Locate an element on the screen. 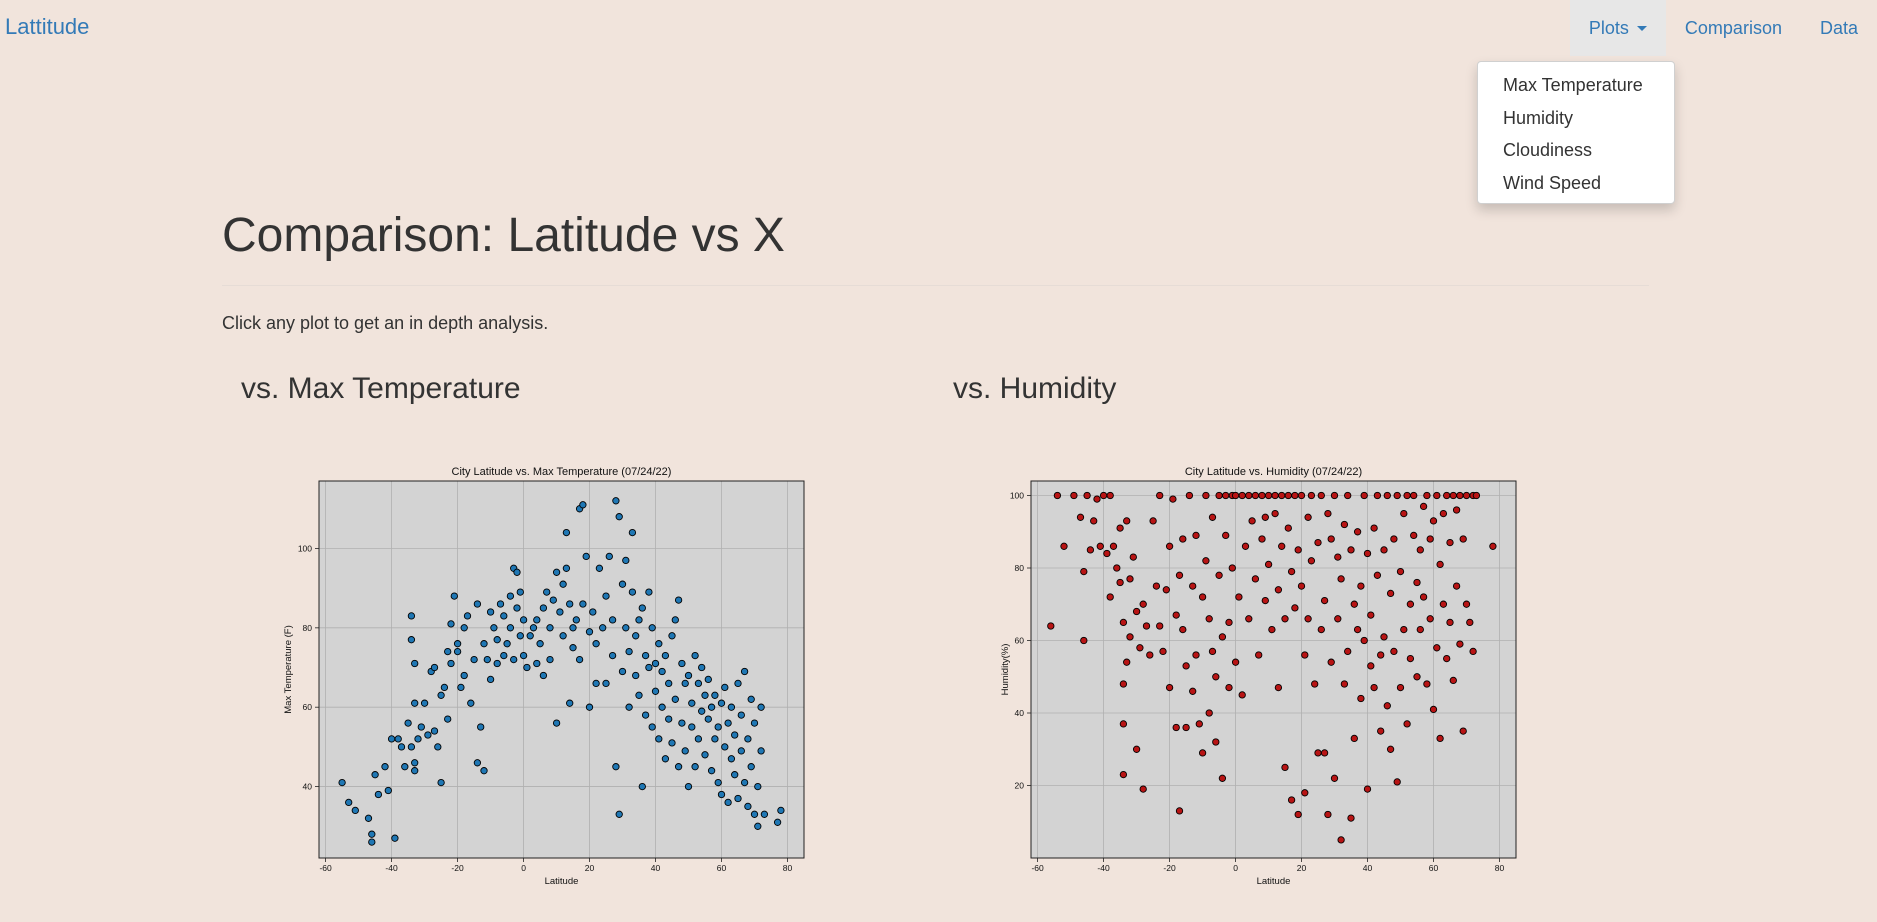 This screenshot has width=1877, height=922. dropdown-item-cloudiness: Cloudiness is located at coordinates (1548, 150).